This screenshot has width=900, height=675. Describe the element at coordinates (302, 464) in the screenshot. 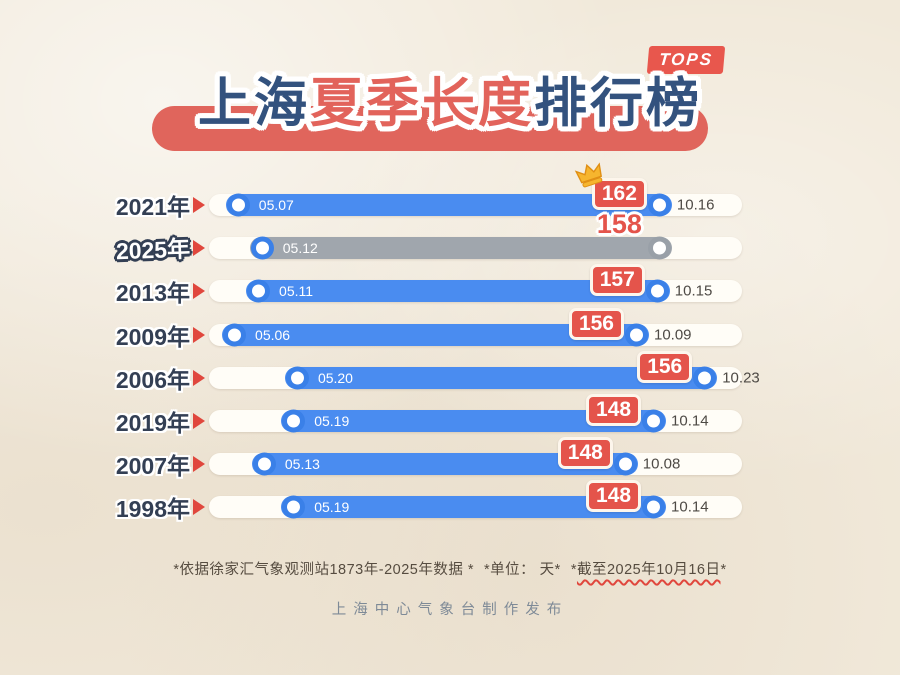

I see `start-date-label: 05.13` at that location.